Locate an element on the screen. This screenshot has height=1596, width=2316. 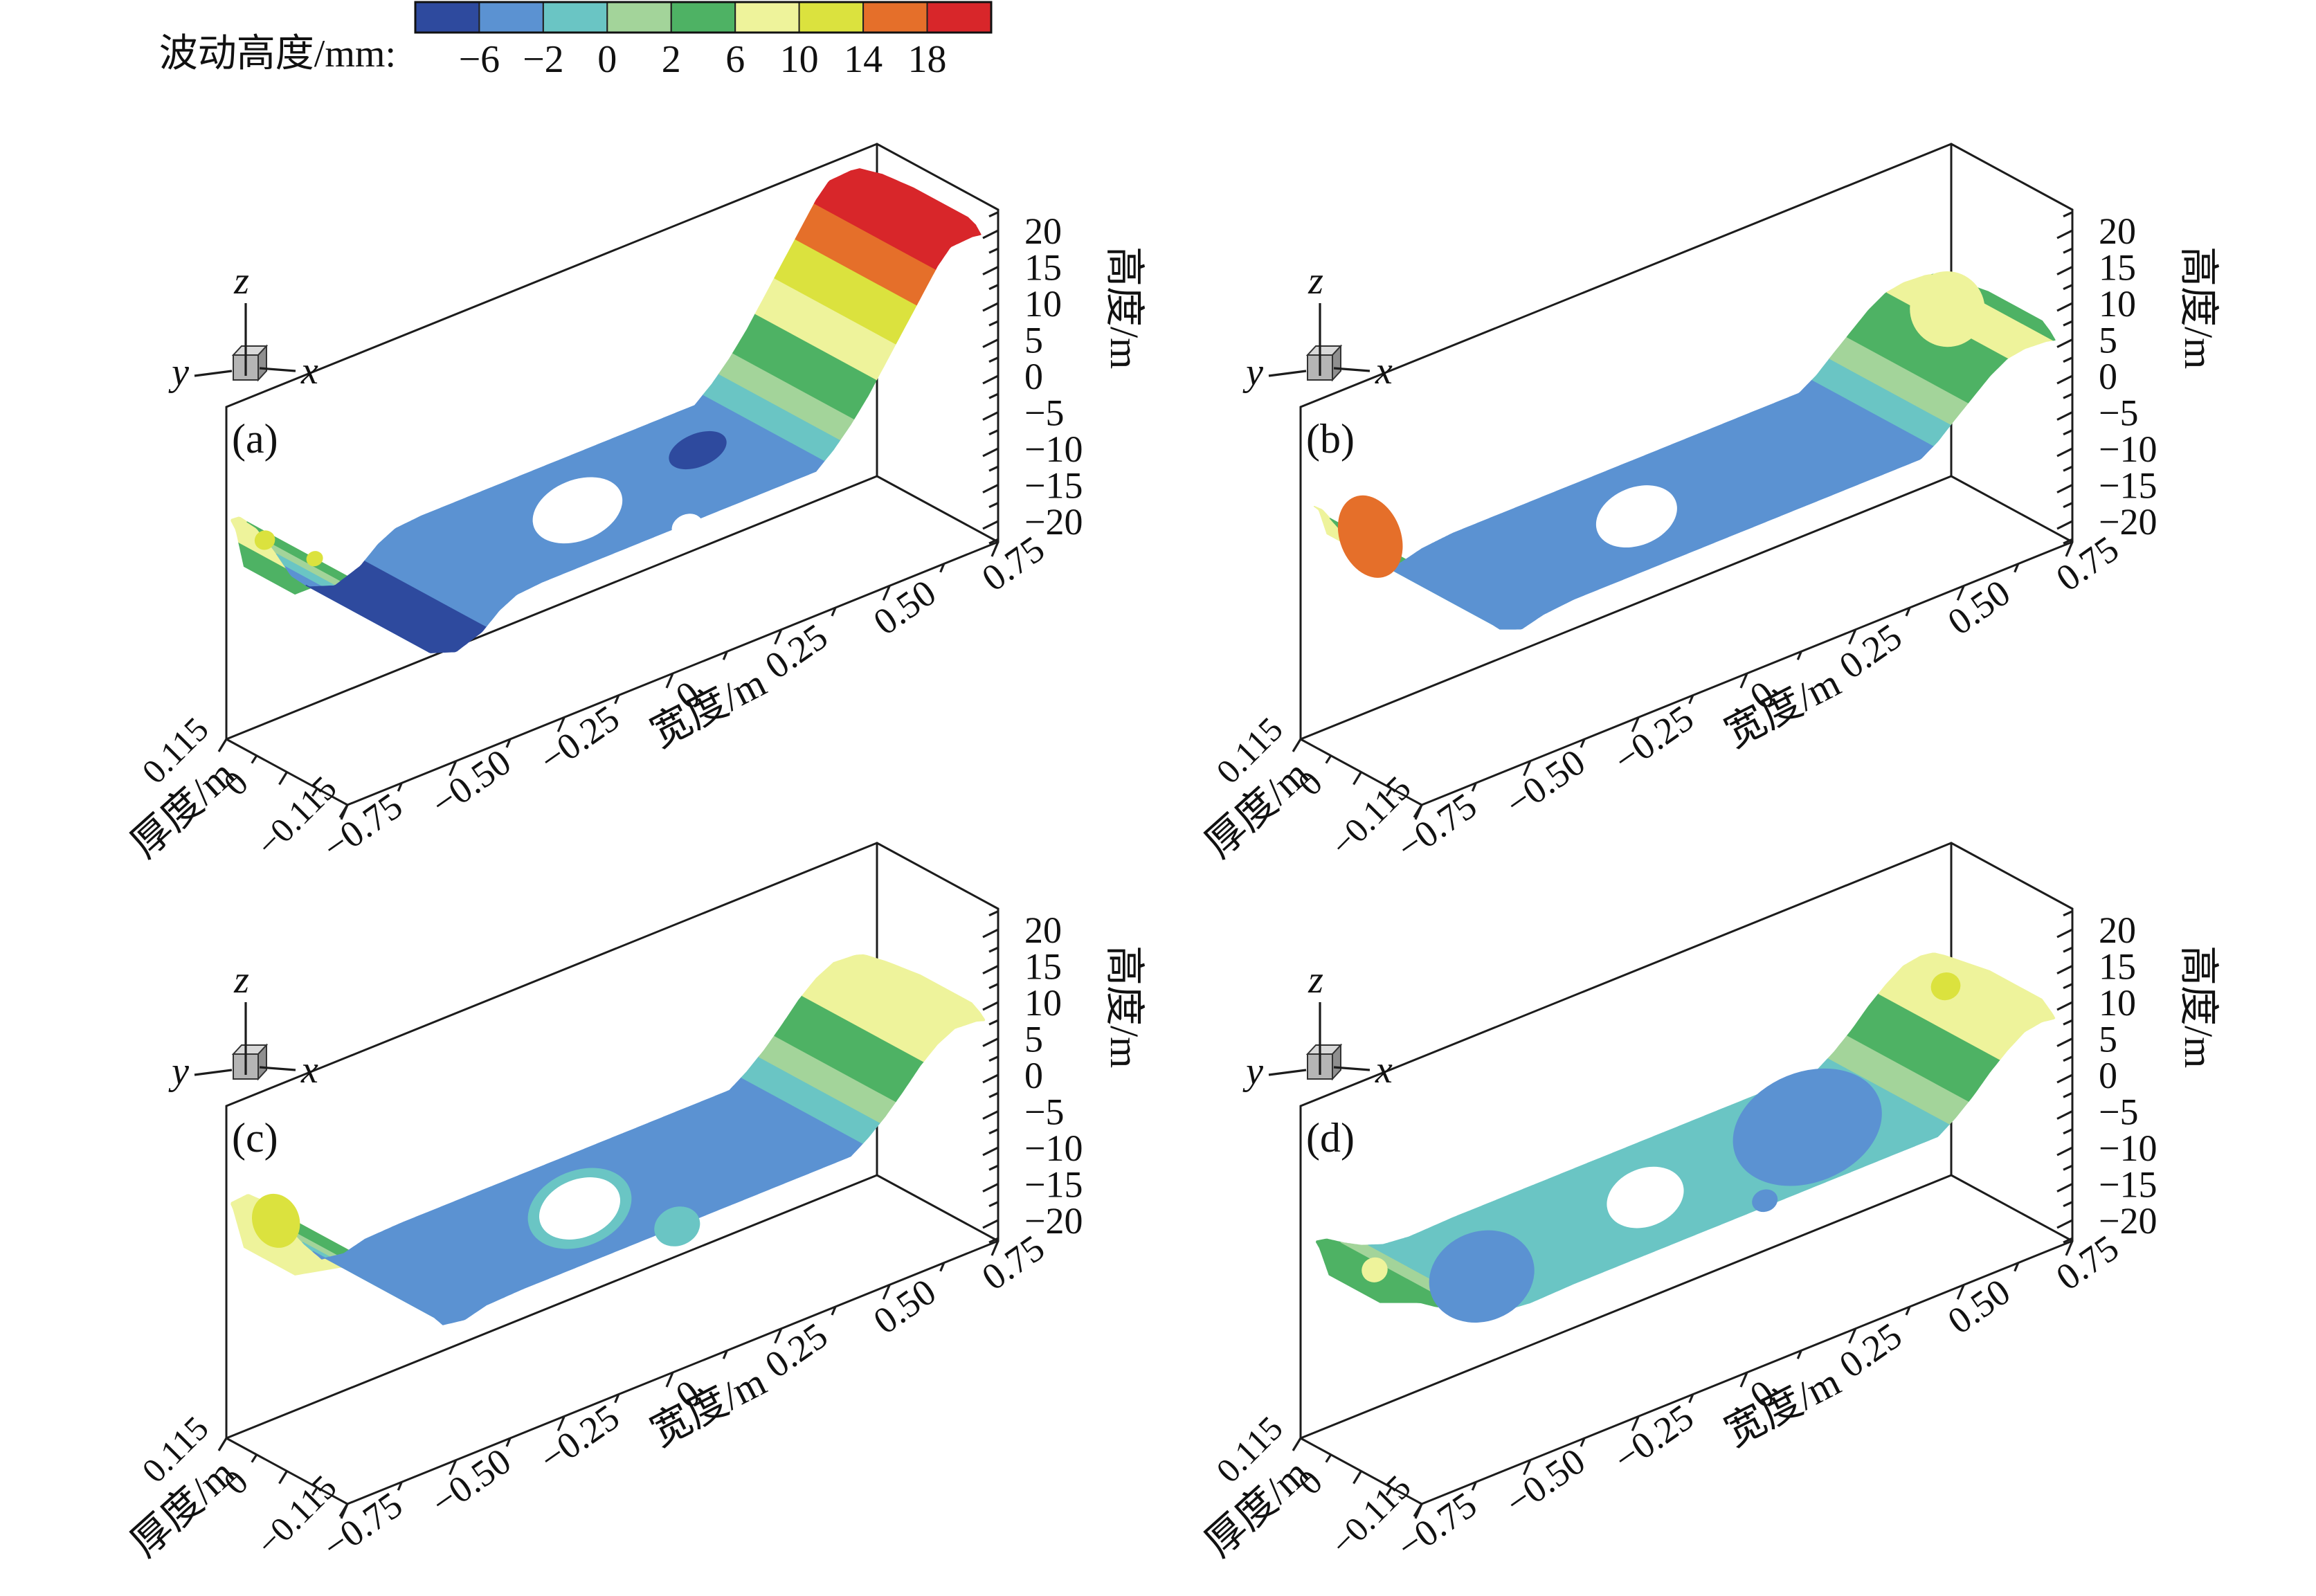
z-axis-title: 高度/m is located at coordinates (2198, 307).